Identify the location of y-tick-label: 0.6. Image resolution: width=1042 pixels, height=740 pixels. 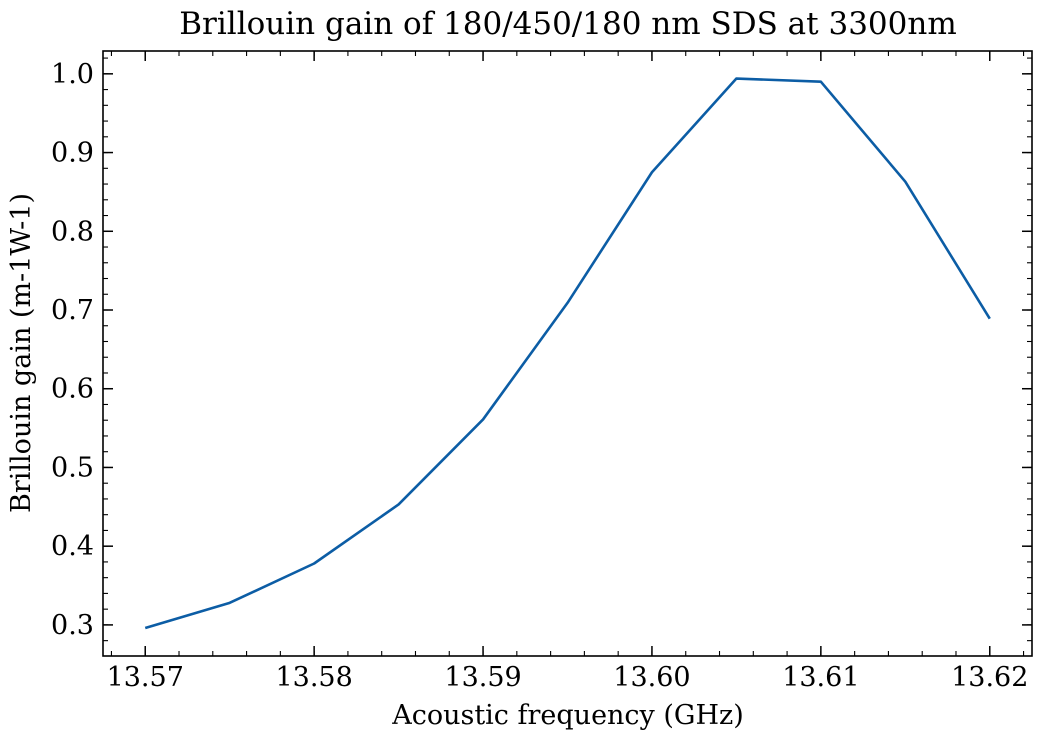
(72, 389).